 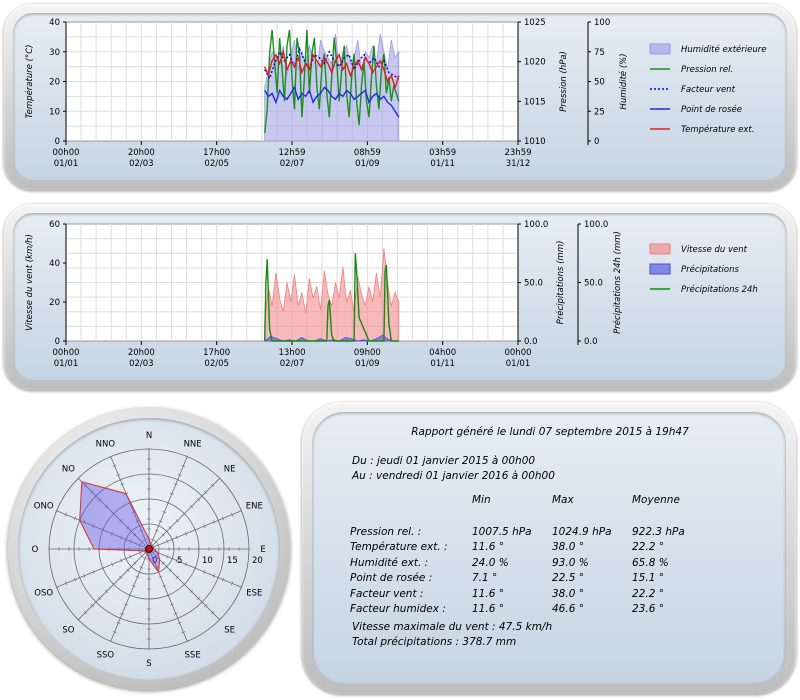 I want to click on column-min: Min, so click(x=481, y=500).